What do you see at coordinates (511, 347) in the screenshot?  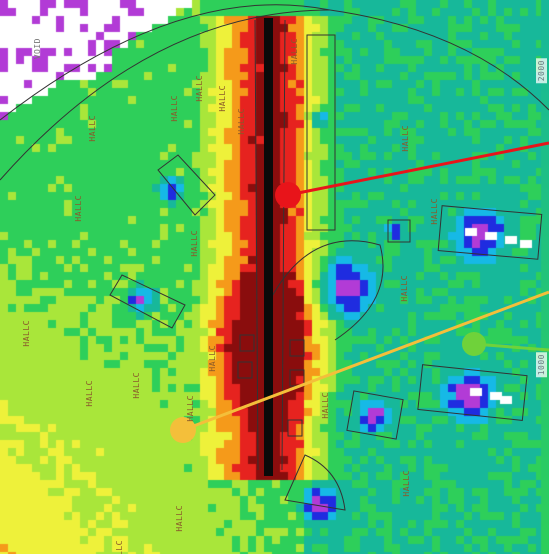 I see `green-marker-line` at bounding box center [511, 347].